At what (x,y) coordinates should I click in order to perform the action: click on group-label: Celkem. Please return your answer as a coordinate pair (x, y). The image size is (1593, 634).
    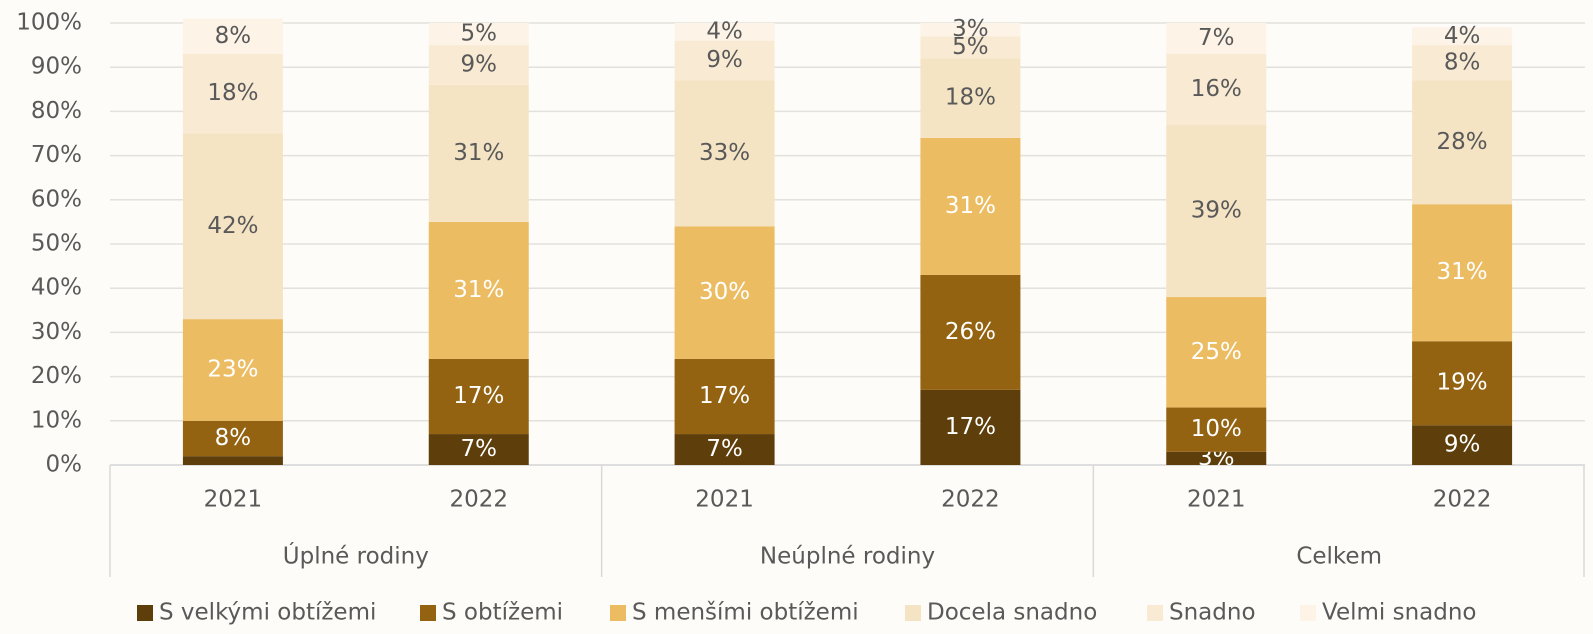
    Looking at the image, I should click on (1339, 557).